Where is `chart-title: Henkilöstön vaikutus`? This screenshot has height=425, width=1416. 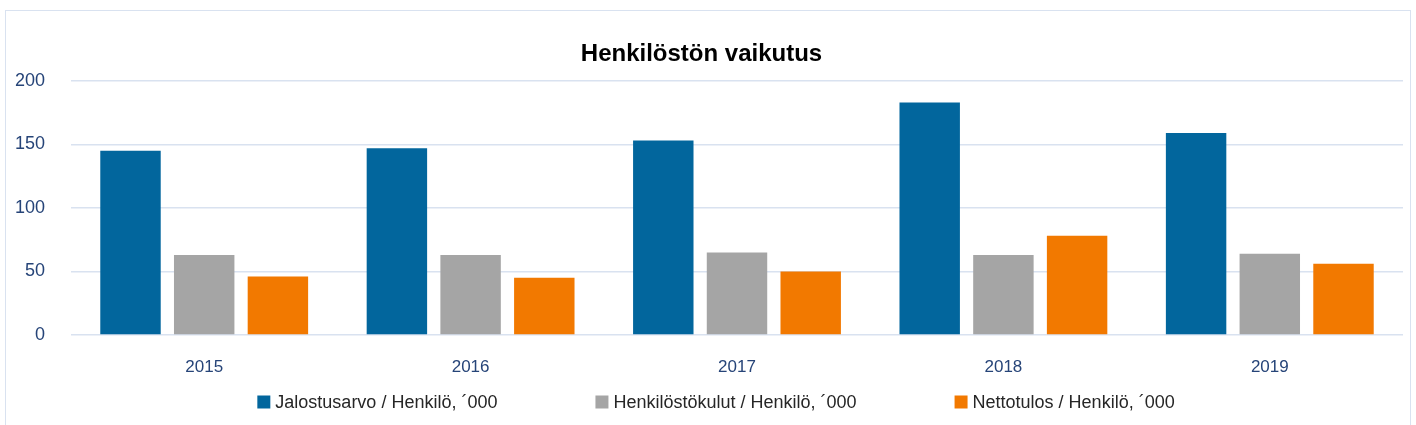 chart-title: Henkilöstön vaikutus is located at coordinates (701, 53).